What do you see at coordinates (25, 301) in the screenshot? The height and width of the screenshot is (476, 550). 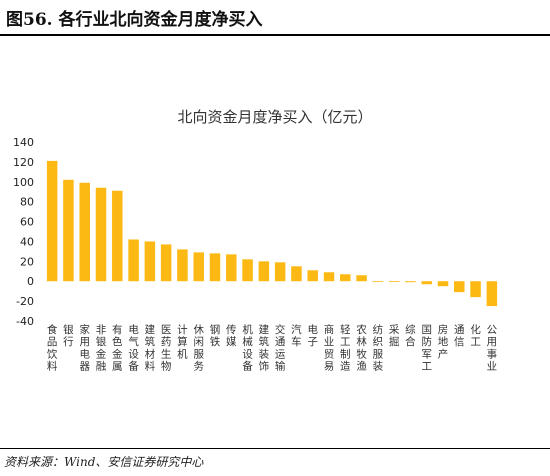 I see `y-tick-label: -20` at bounding box center [25, 301].